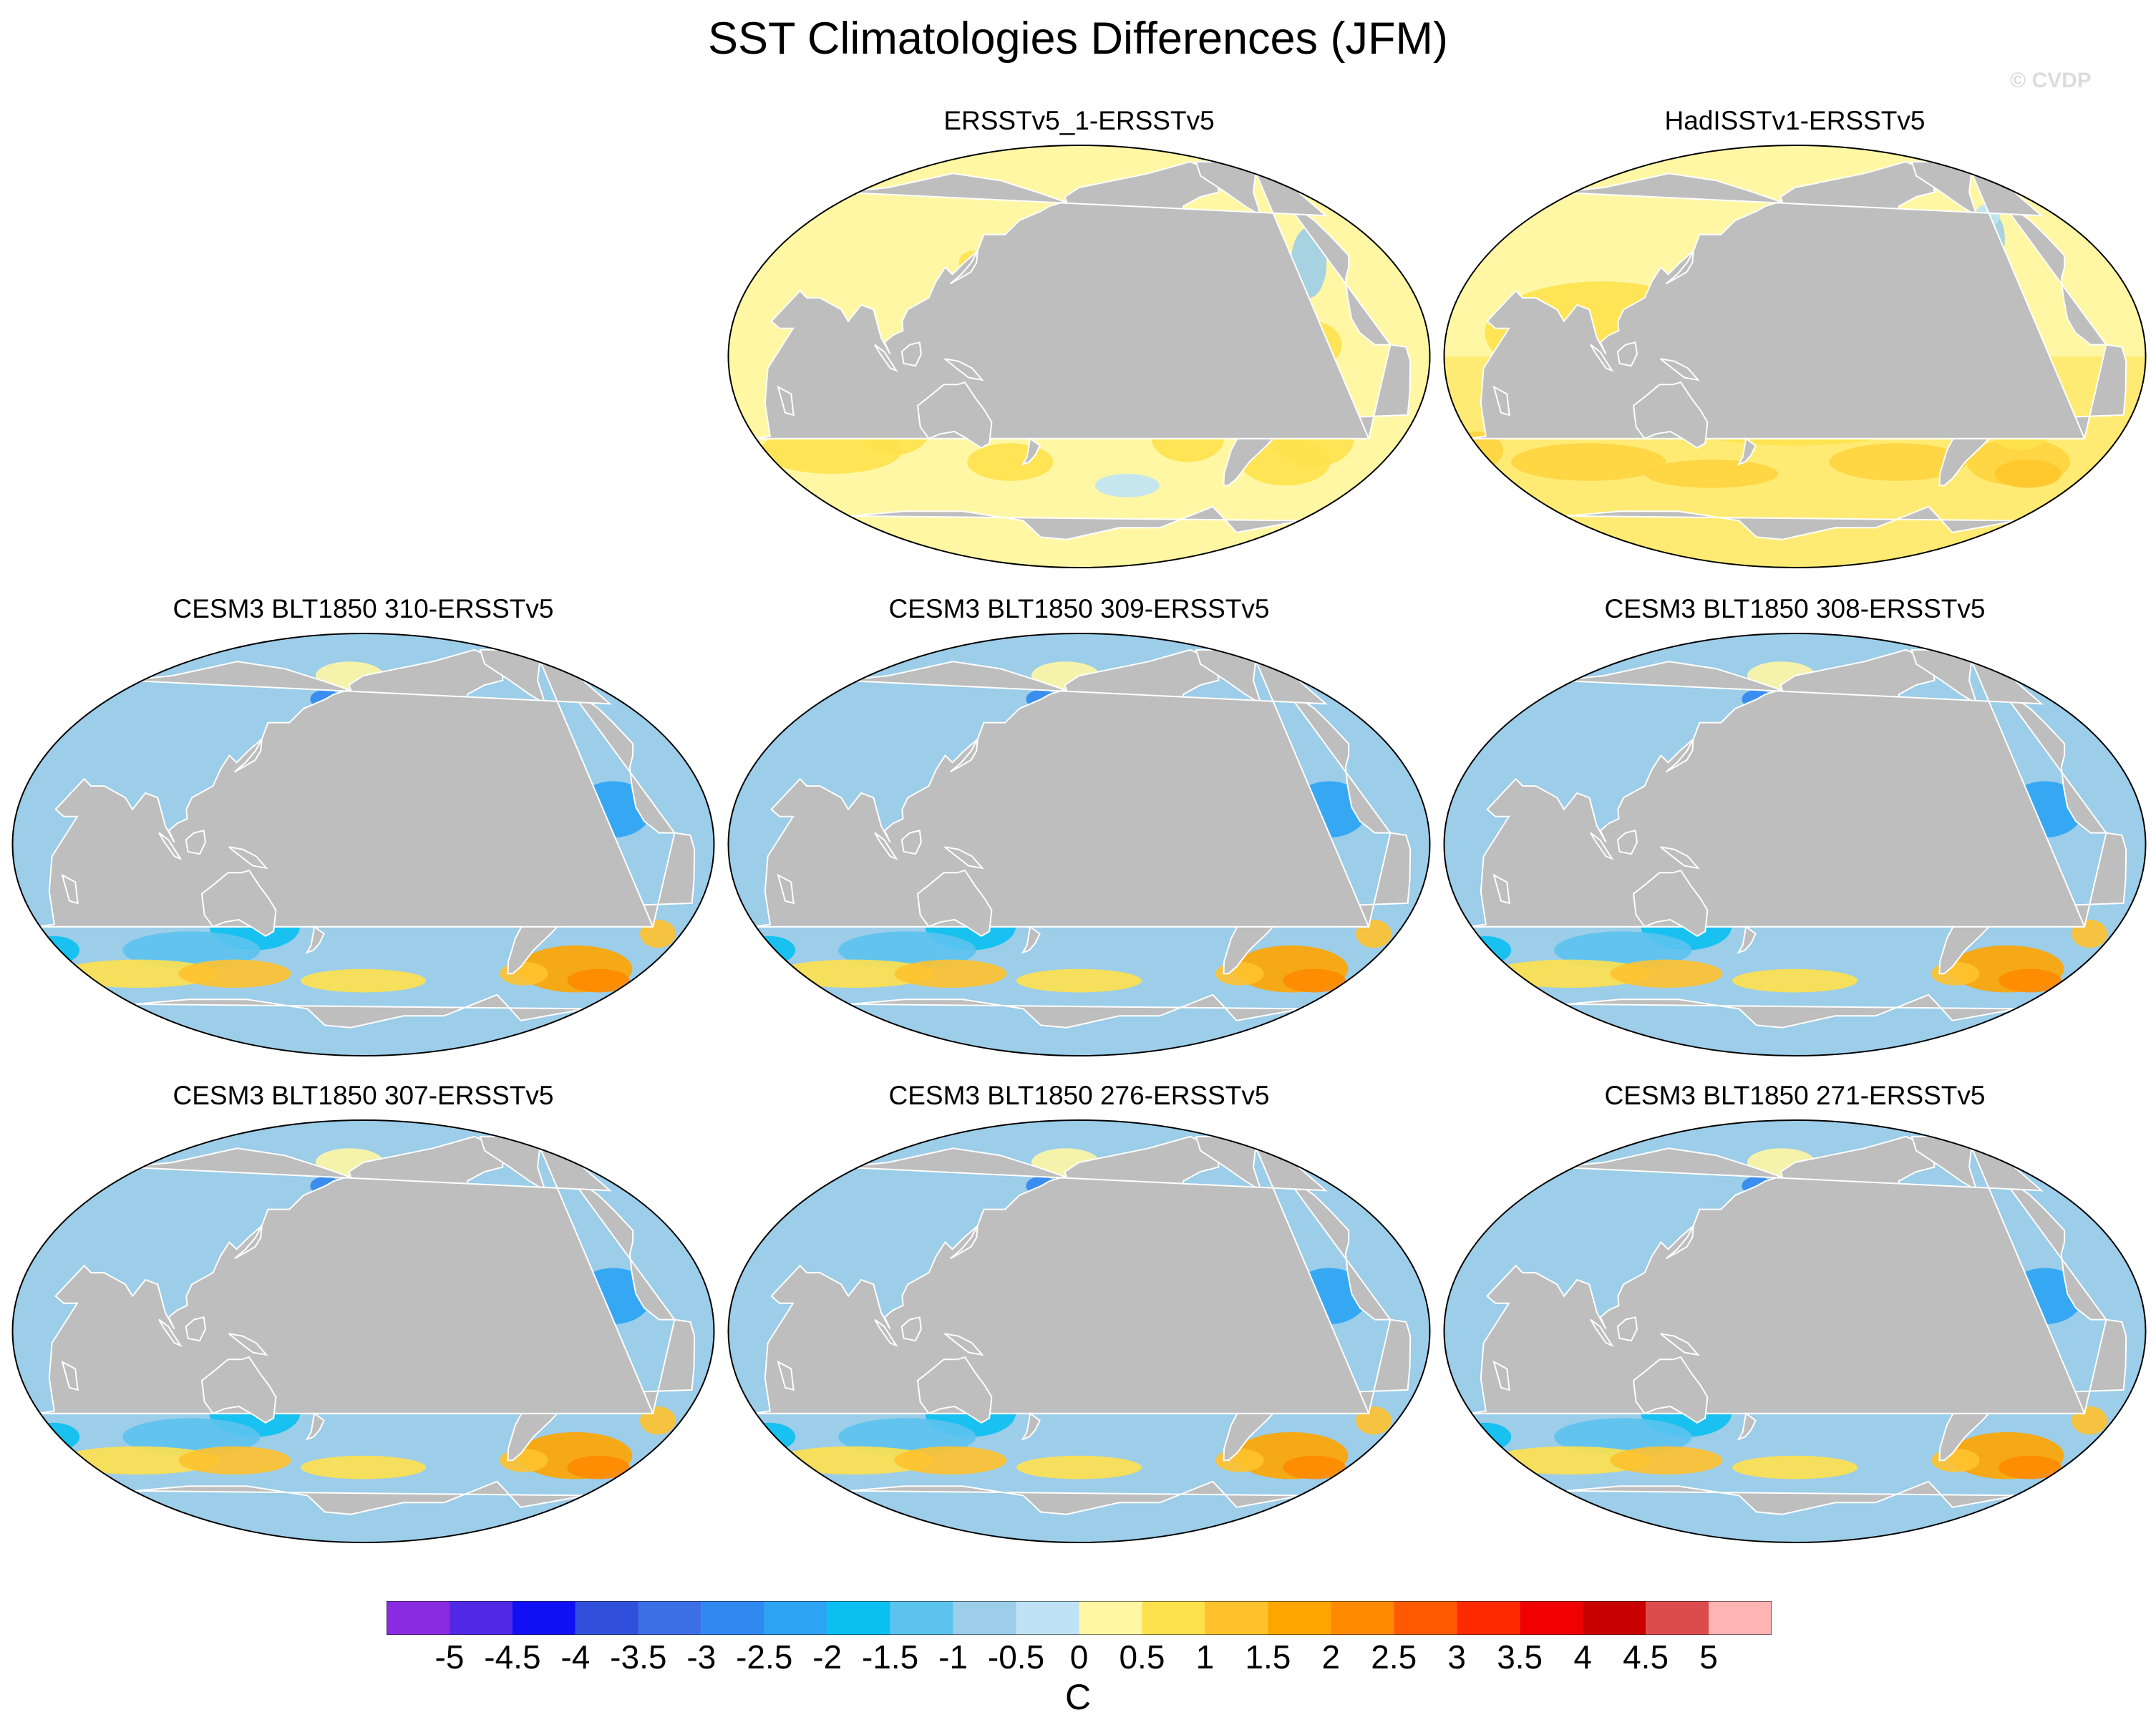  Describe the element at coordinates (575, 1657) in the screenshot. I see `colorbar-tick-label: -4` at that location.